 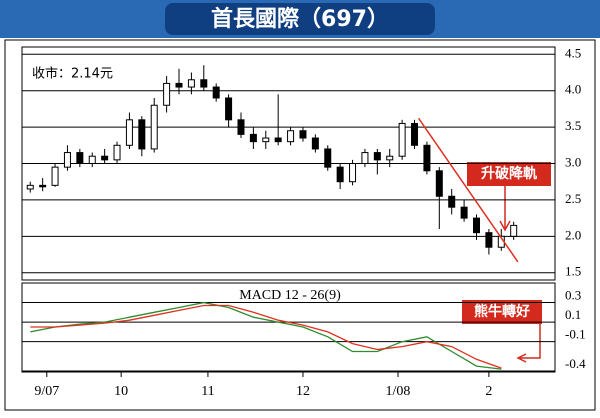 I want to click on signal-label: 升破降軌, so click(x=509, y=173).